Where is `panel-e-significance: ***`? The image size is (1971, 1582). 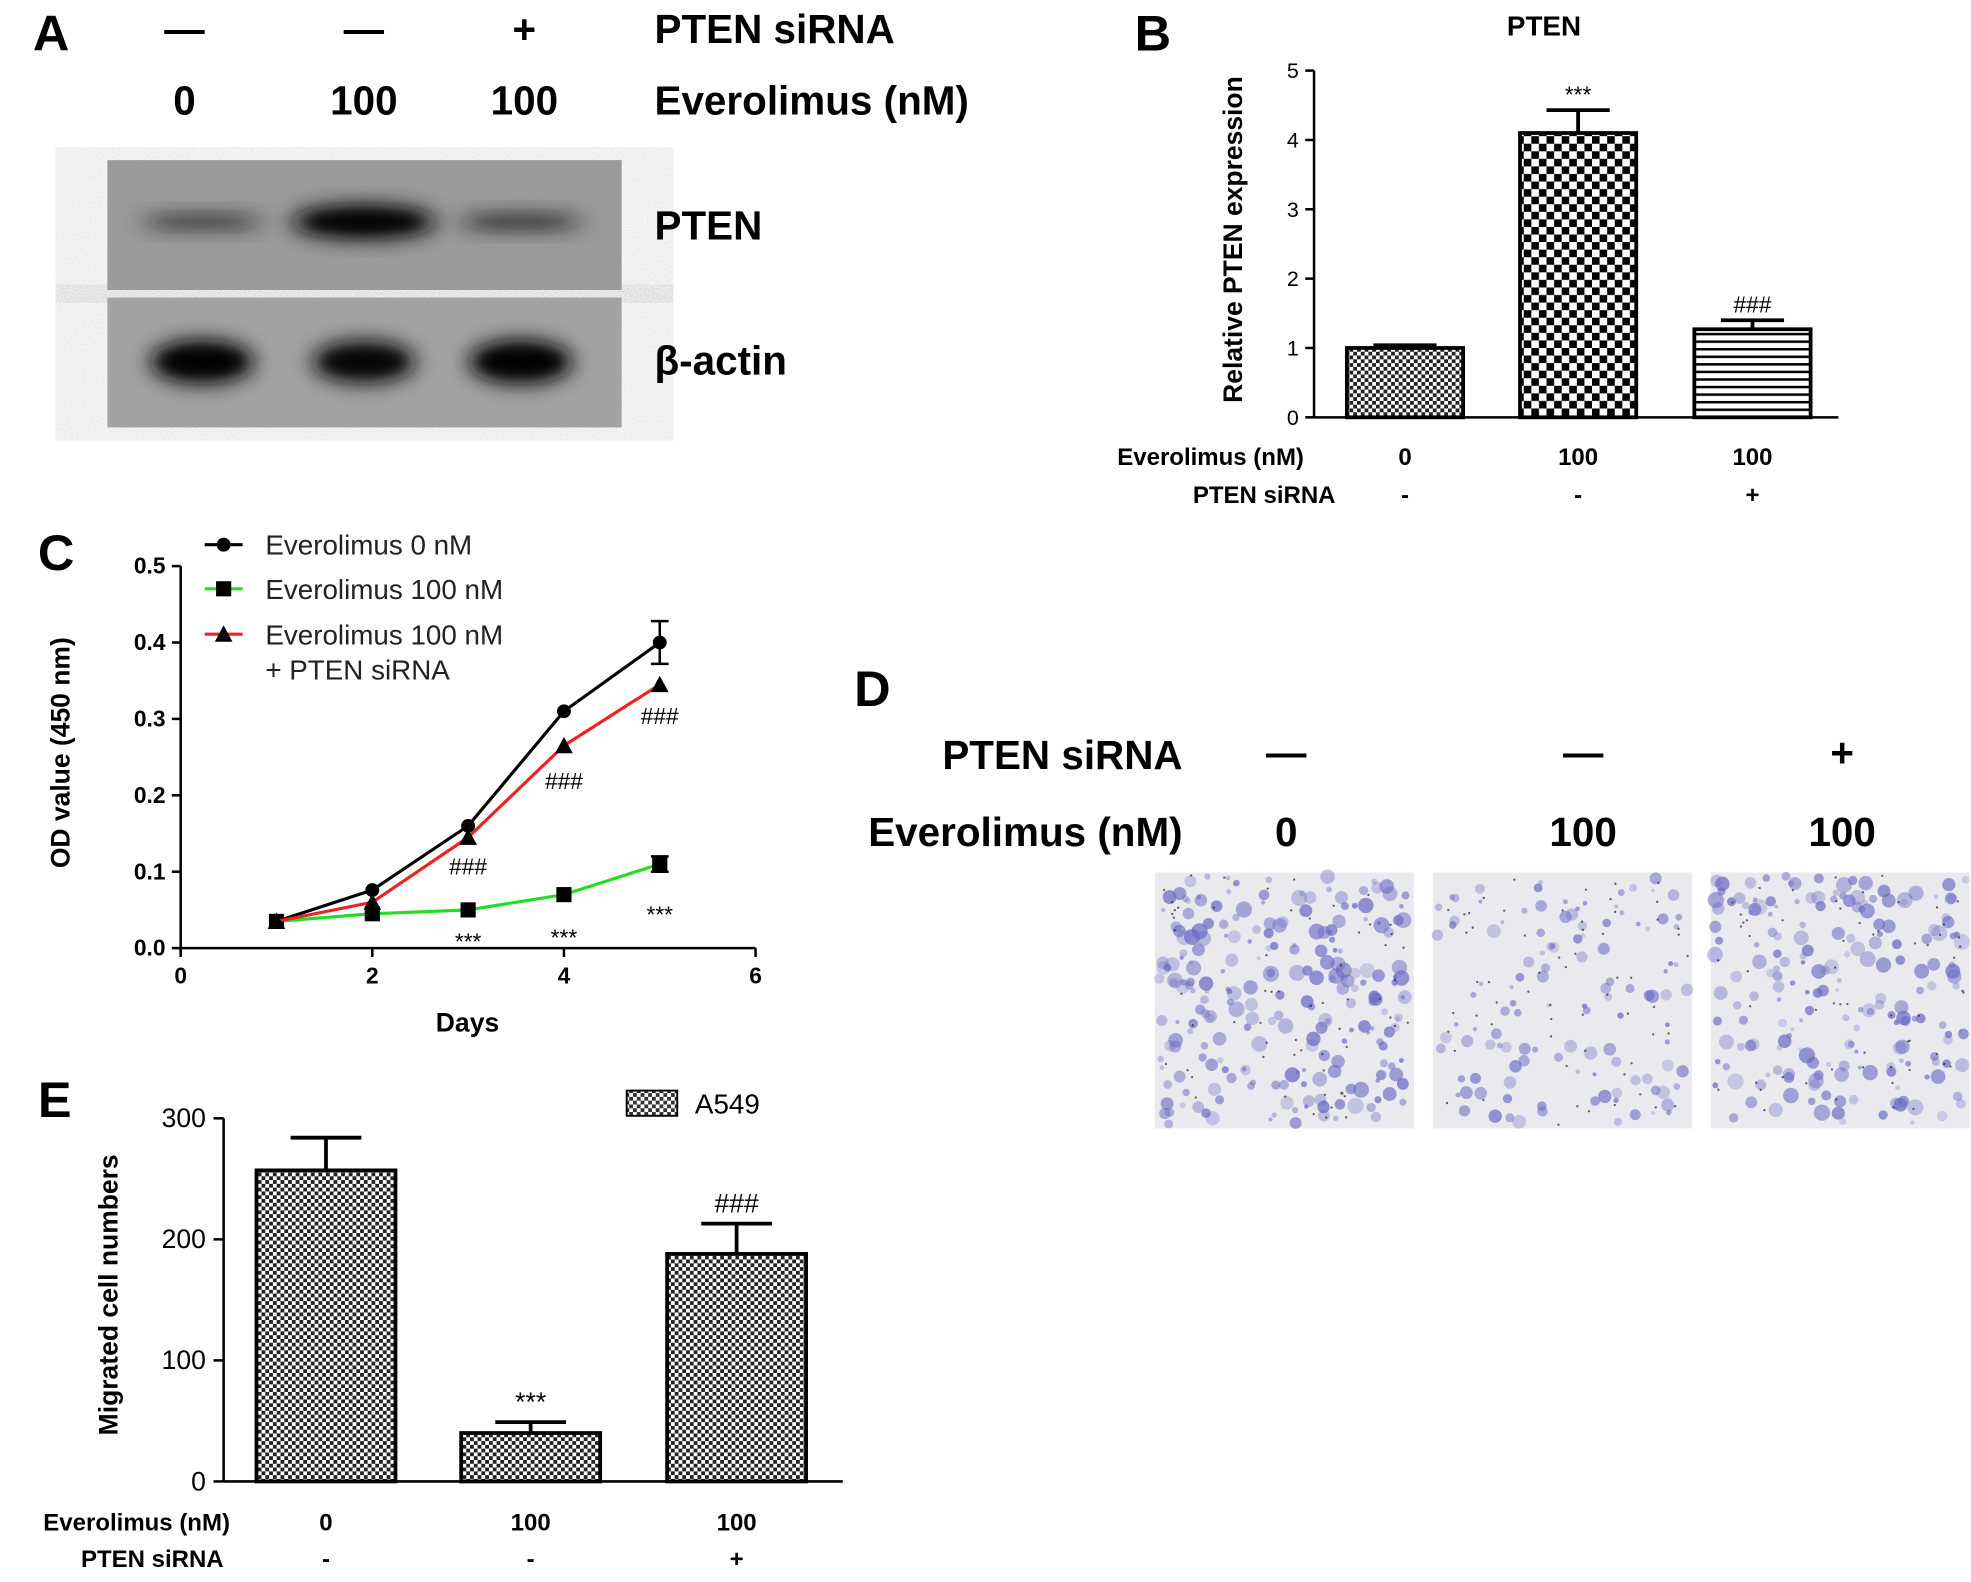 panel-e-significance: *** is located at coordinates (530, 1402).